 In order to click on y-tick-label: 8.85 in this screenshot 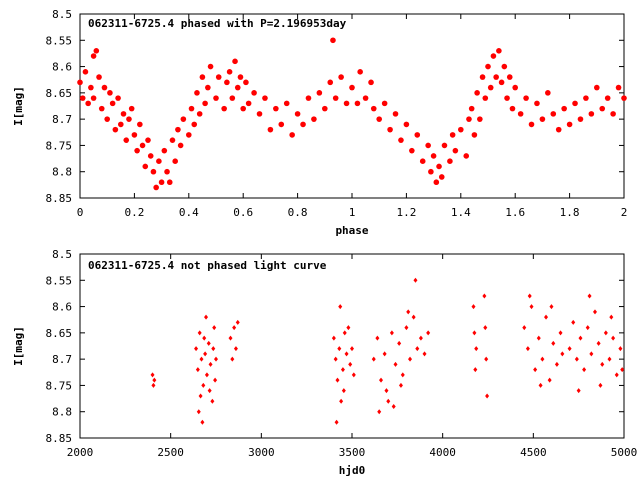, I will do `click(59, 438)`.